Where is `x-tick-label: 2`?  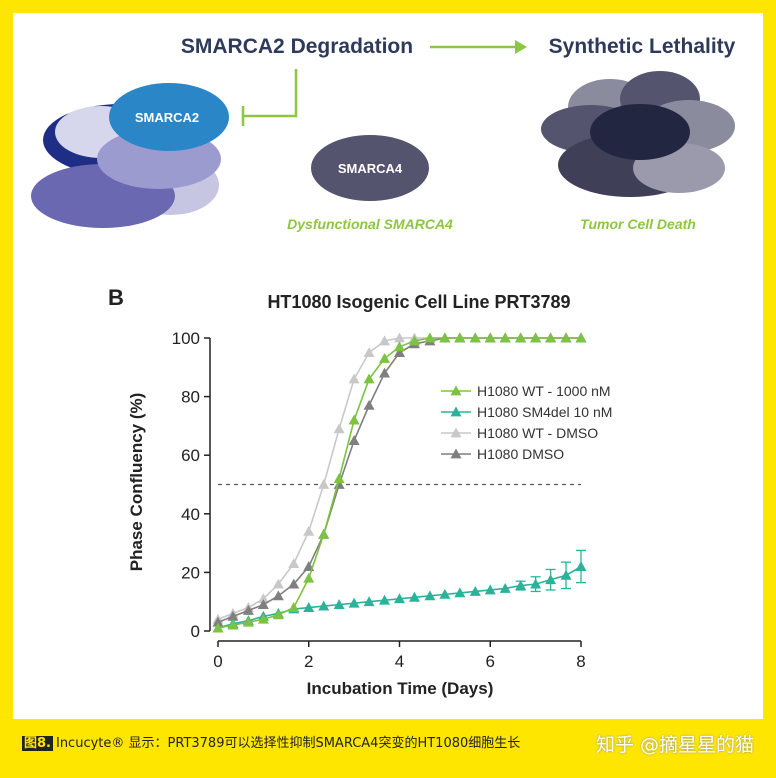
x-tick-label: 2 is located at coordinates (308, 661).